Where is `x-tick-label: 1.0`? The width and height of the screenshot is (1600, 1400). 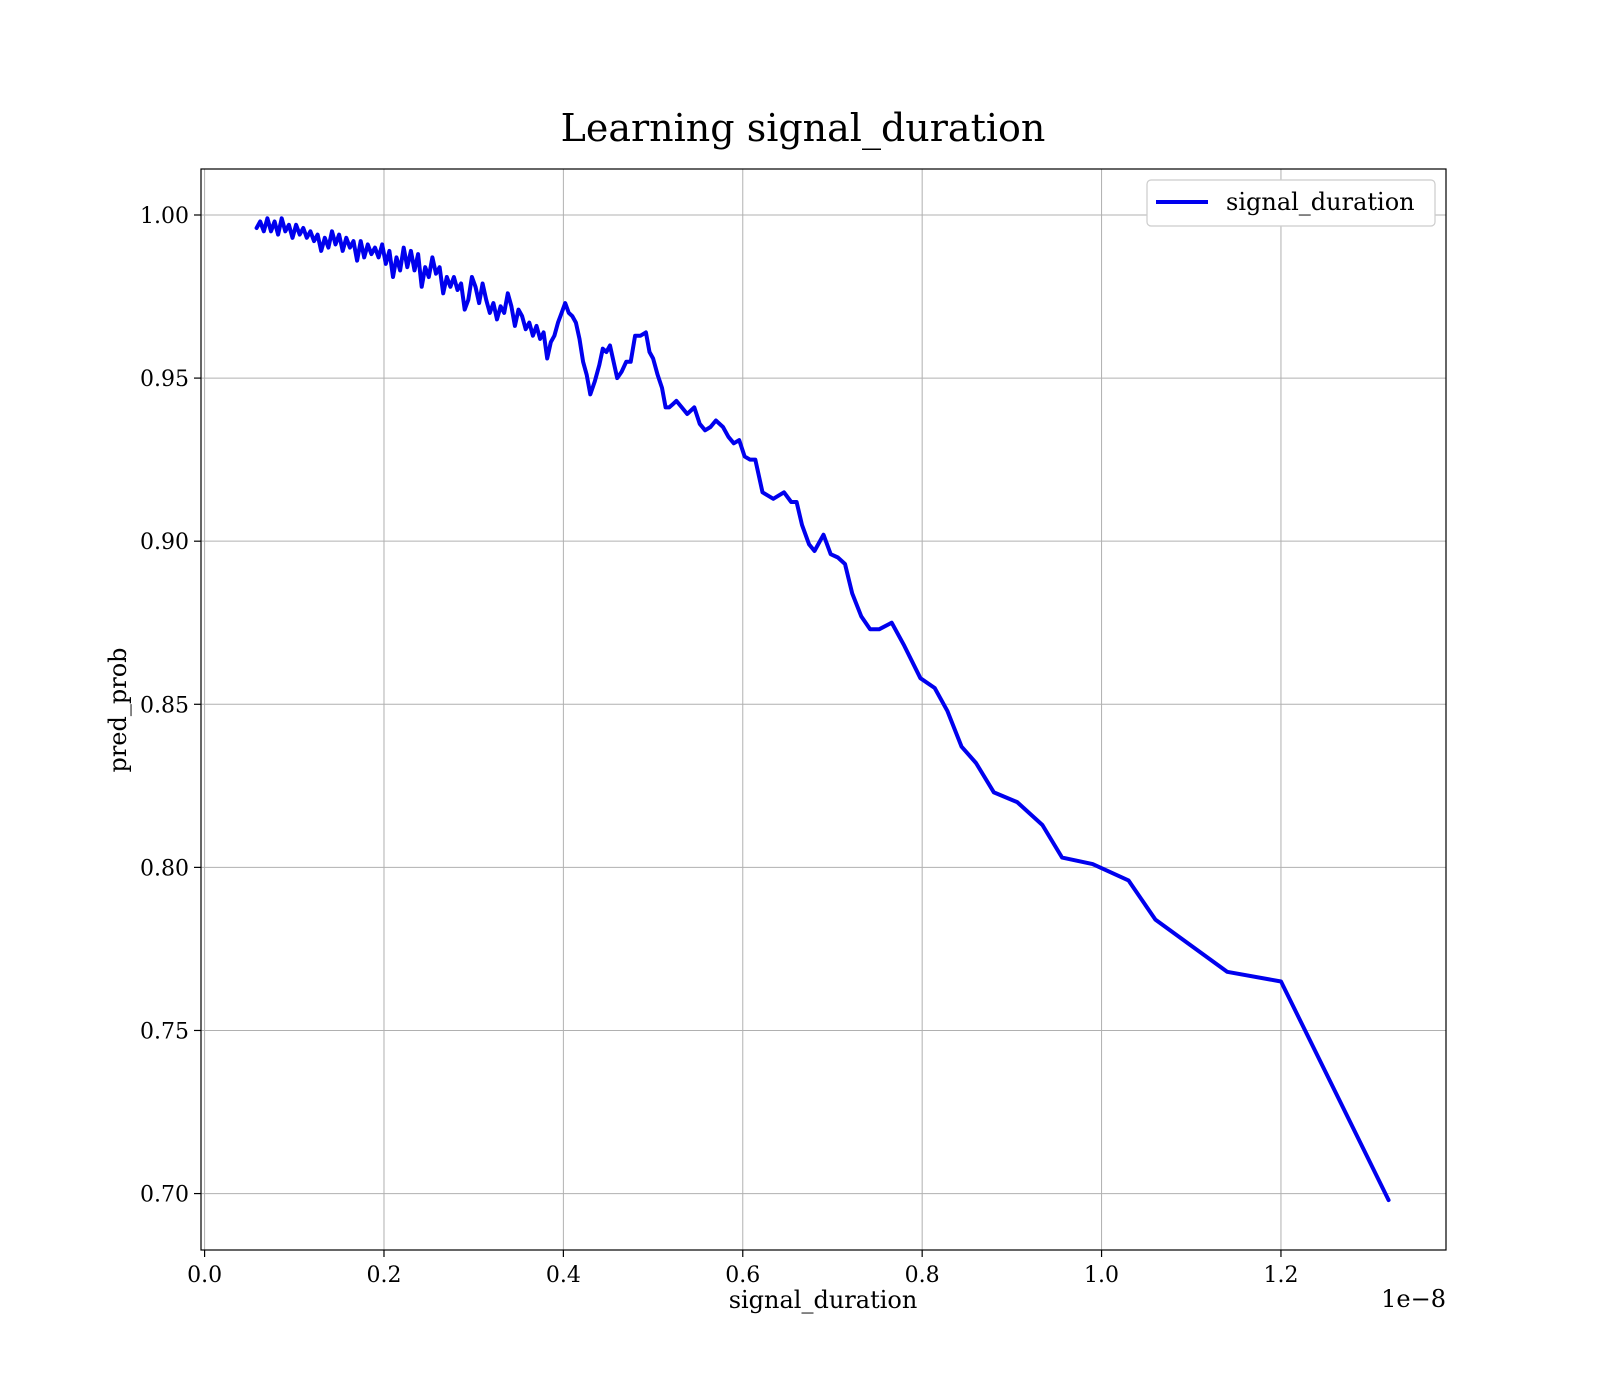
x-tick-label: 1.0 is located at coordinates (1101, 1275).